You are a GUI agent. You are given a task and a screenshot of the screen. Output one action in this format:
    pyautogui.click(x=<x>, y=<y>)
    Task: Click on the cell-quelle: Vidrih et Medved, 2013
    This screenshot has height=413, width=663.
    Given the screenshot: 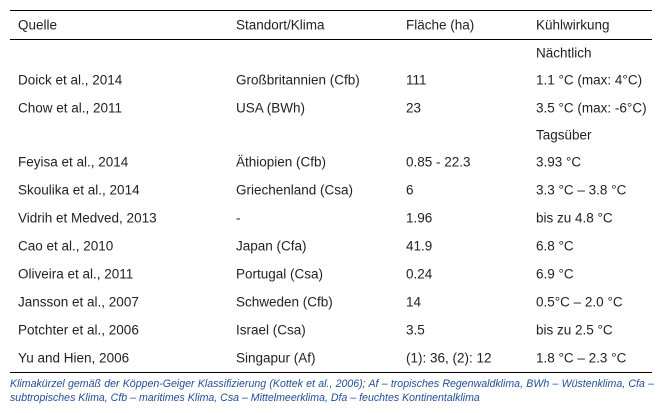 What is the action you would take?
    pyautogui.click(x=87, y=218)
    